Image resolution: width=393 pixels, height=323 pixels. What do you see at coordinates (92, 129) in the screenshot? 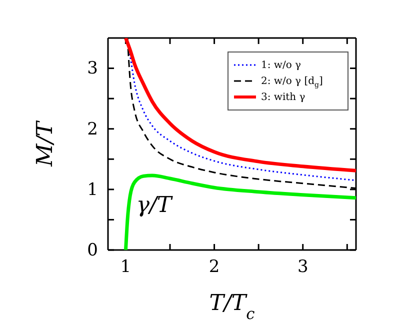
I see `y-tick-label: 2` at bounding box center [92, 129].